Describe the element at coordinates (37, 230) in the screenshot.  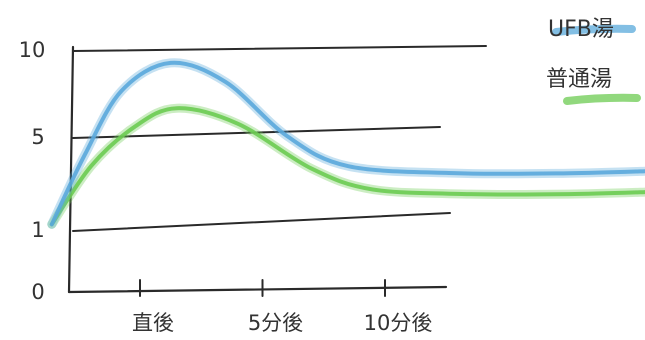
I see `y-tick-label: 1` at that location.